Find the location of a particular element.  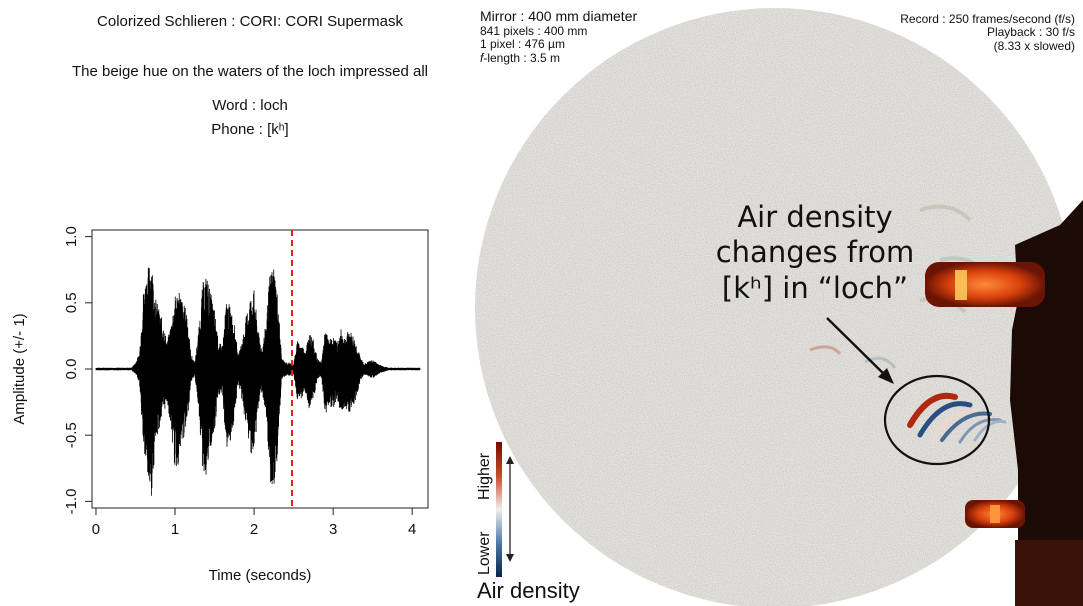

y-tick-label: 0.0 is located at coordinates (71, 369).